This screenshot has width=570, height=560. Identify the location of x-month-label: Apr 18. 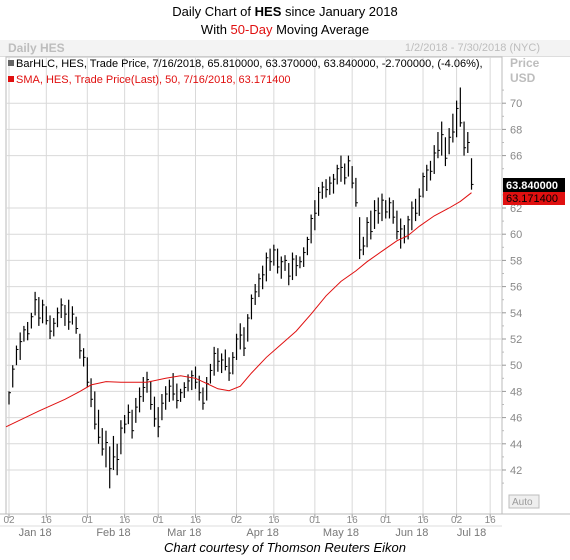
(262, 533).